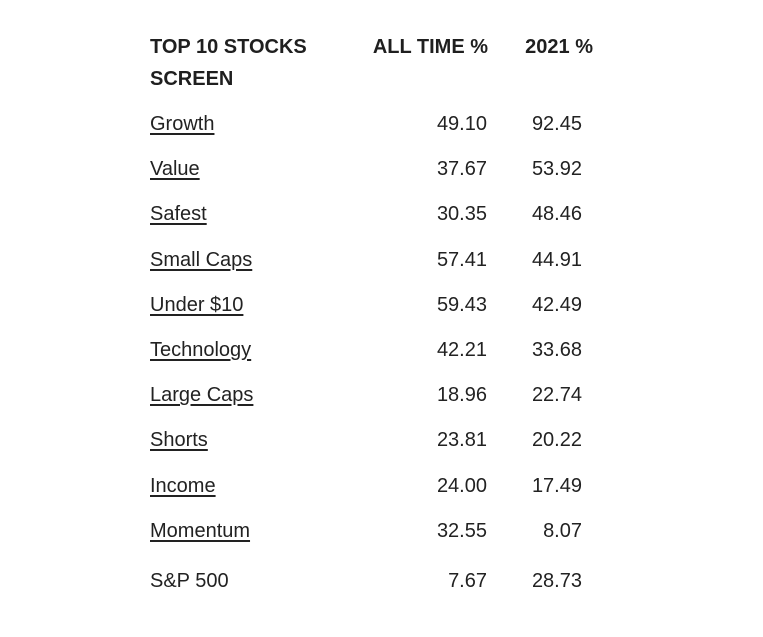  What do you see at coordinates (380, 346) in the screenshot?
I see `table-row: Technology 42.21 33.68` at bounding box center [380, 346].